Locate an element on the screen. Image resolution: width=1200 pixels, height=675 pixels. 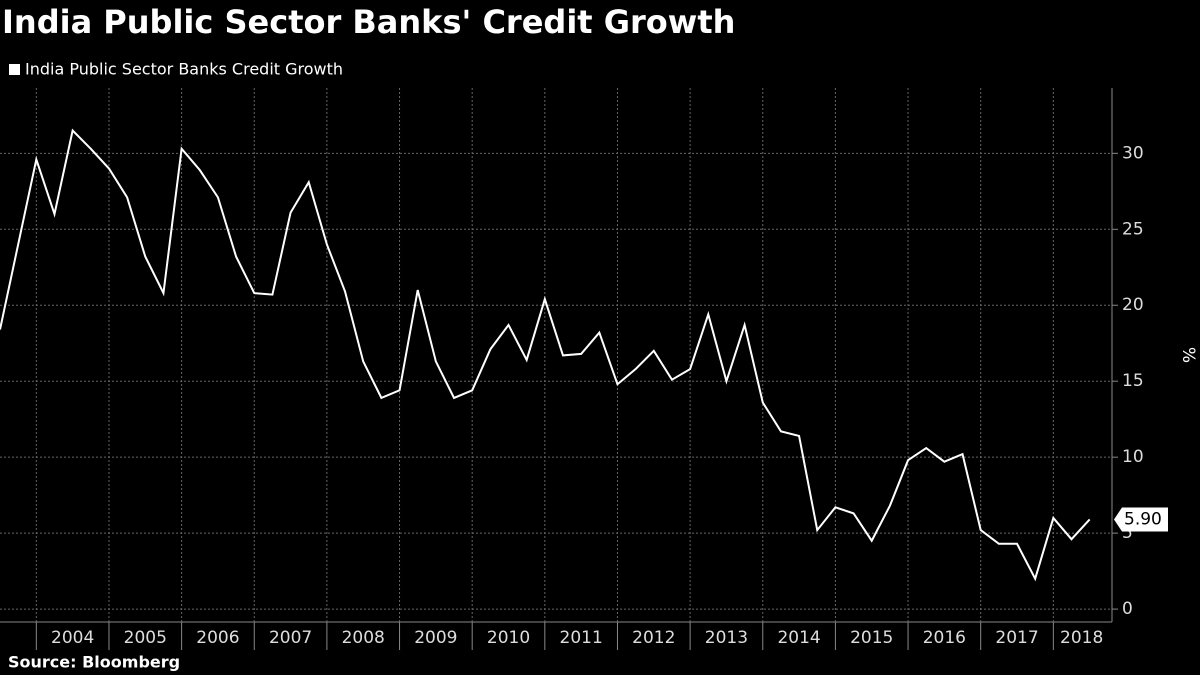
x-tick-label: 2009 is located at coordinates (435, 638).